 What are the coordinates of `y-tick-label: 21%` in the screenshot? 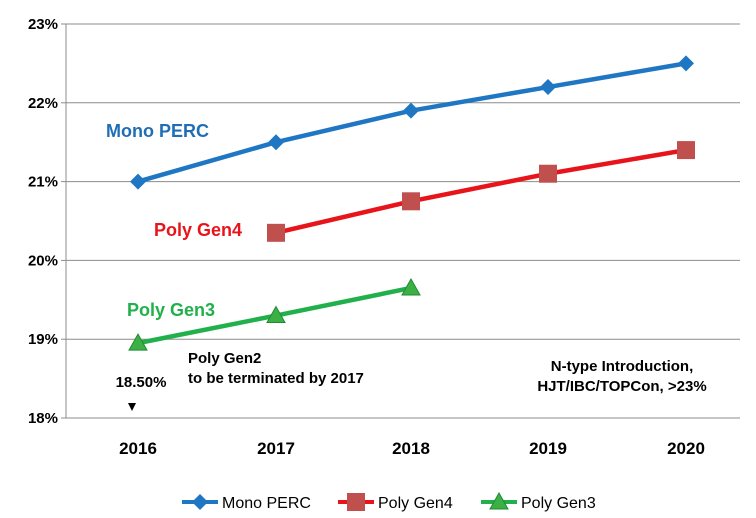 It's located at (43, 182).